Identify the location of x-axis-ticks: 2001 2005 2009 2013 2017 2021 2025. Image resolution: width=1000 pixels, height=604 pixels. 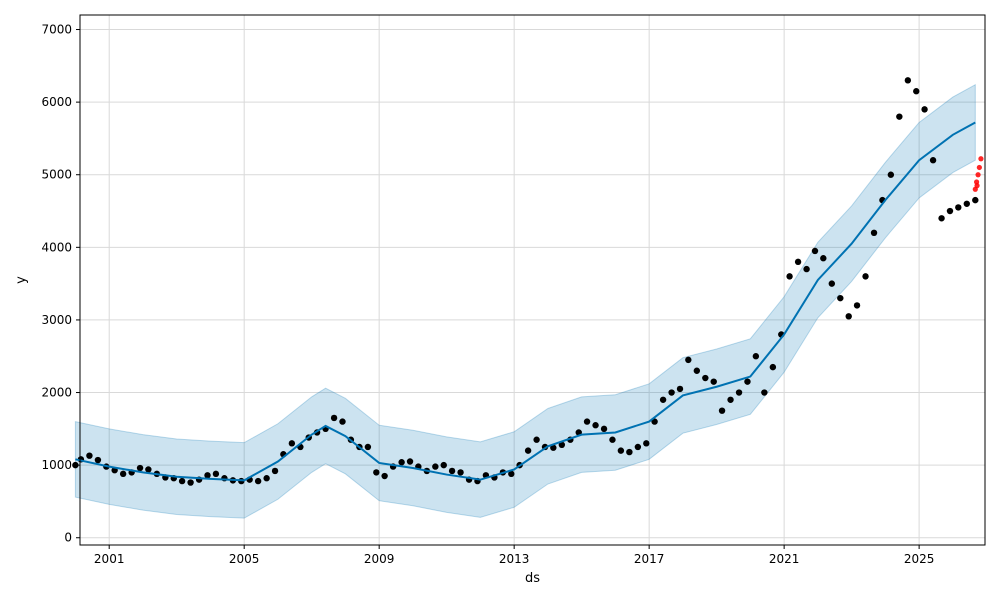
(514, 555).